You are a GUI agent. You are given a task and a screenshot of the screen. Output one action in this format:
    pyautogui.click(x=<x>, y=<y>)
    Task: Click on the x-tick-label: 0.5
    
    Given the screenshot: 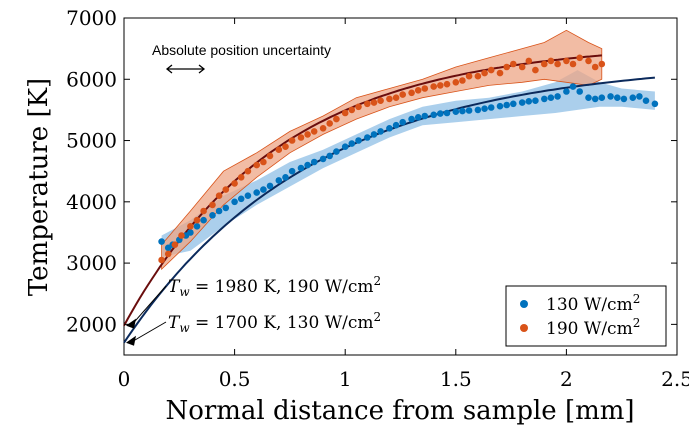 What is the action you would take?
    pyautogui.click(x=235, y=379)
    